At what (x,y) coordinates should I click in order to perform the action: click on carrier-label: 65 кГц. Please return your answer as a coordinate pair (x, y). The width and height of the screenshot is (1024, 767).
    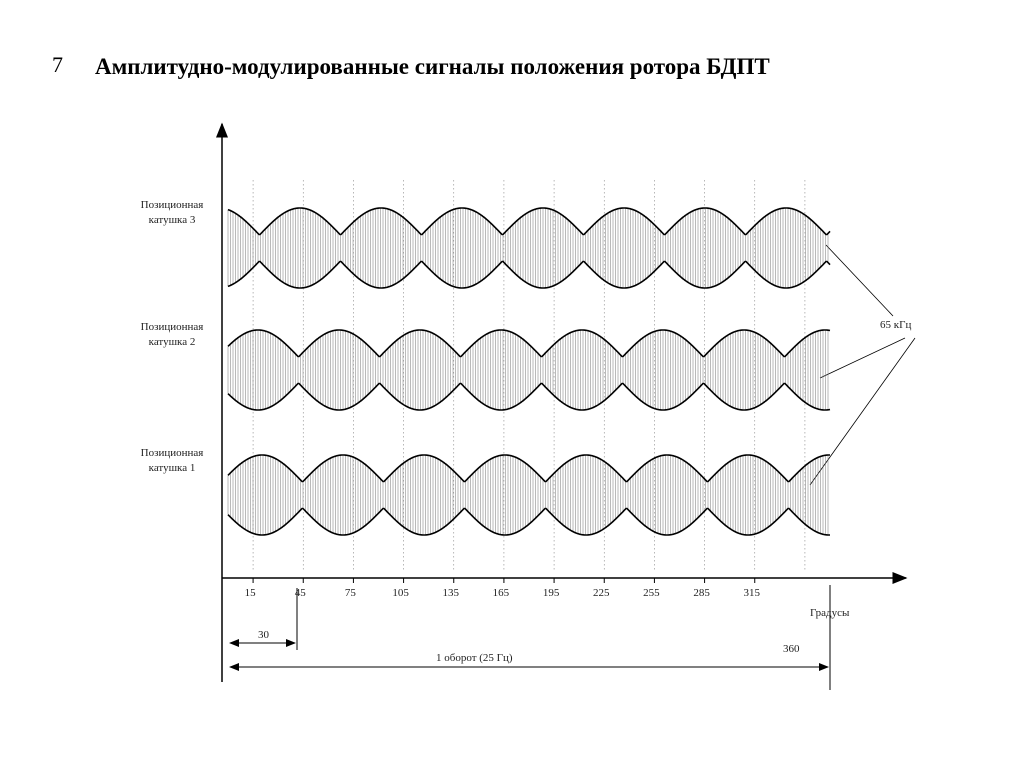
    Looking at the image, I should click on (895, 325).